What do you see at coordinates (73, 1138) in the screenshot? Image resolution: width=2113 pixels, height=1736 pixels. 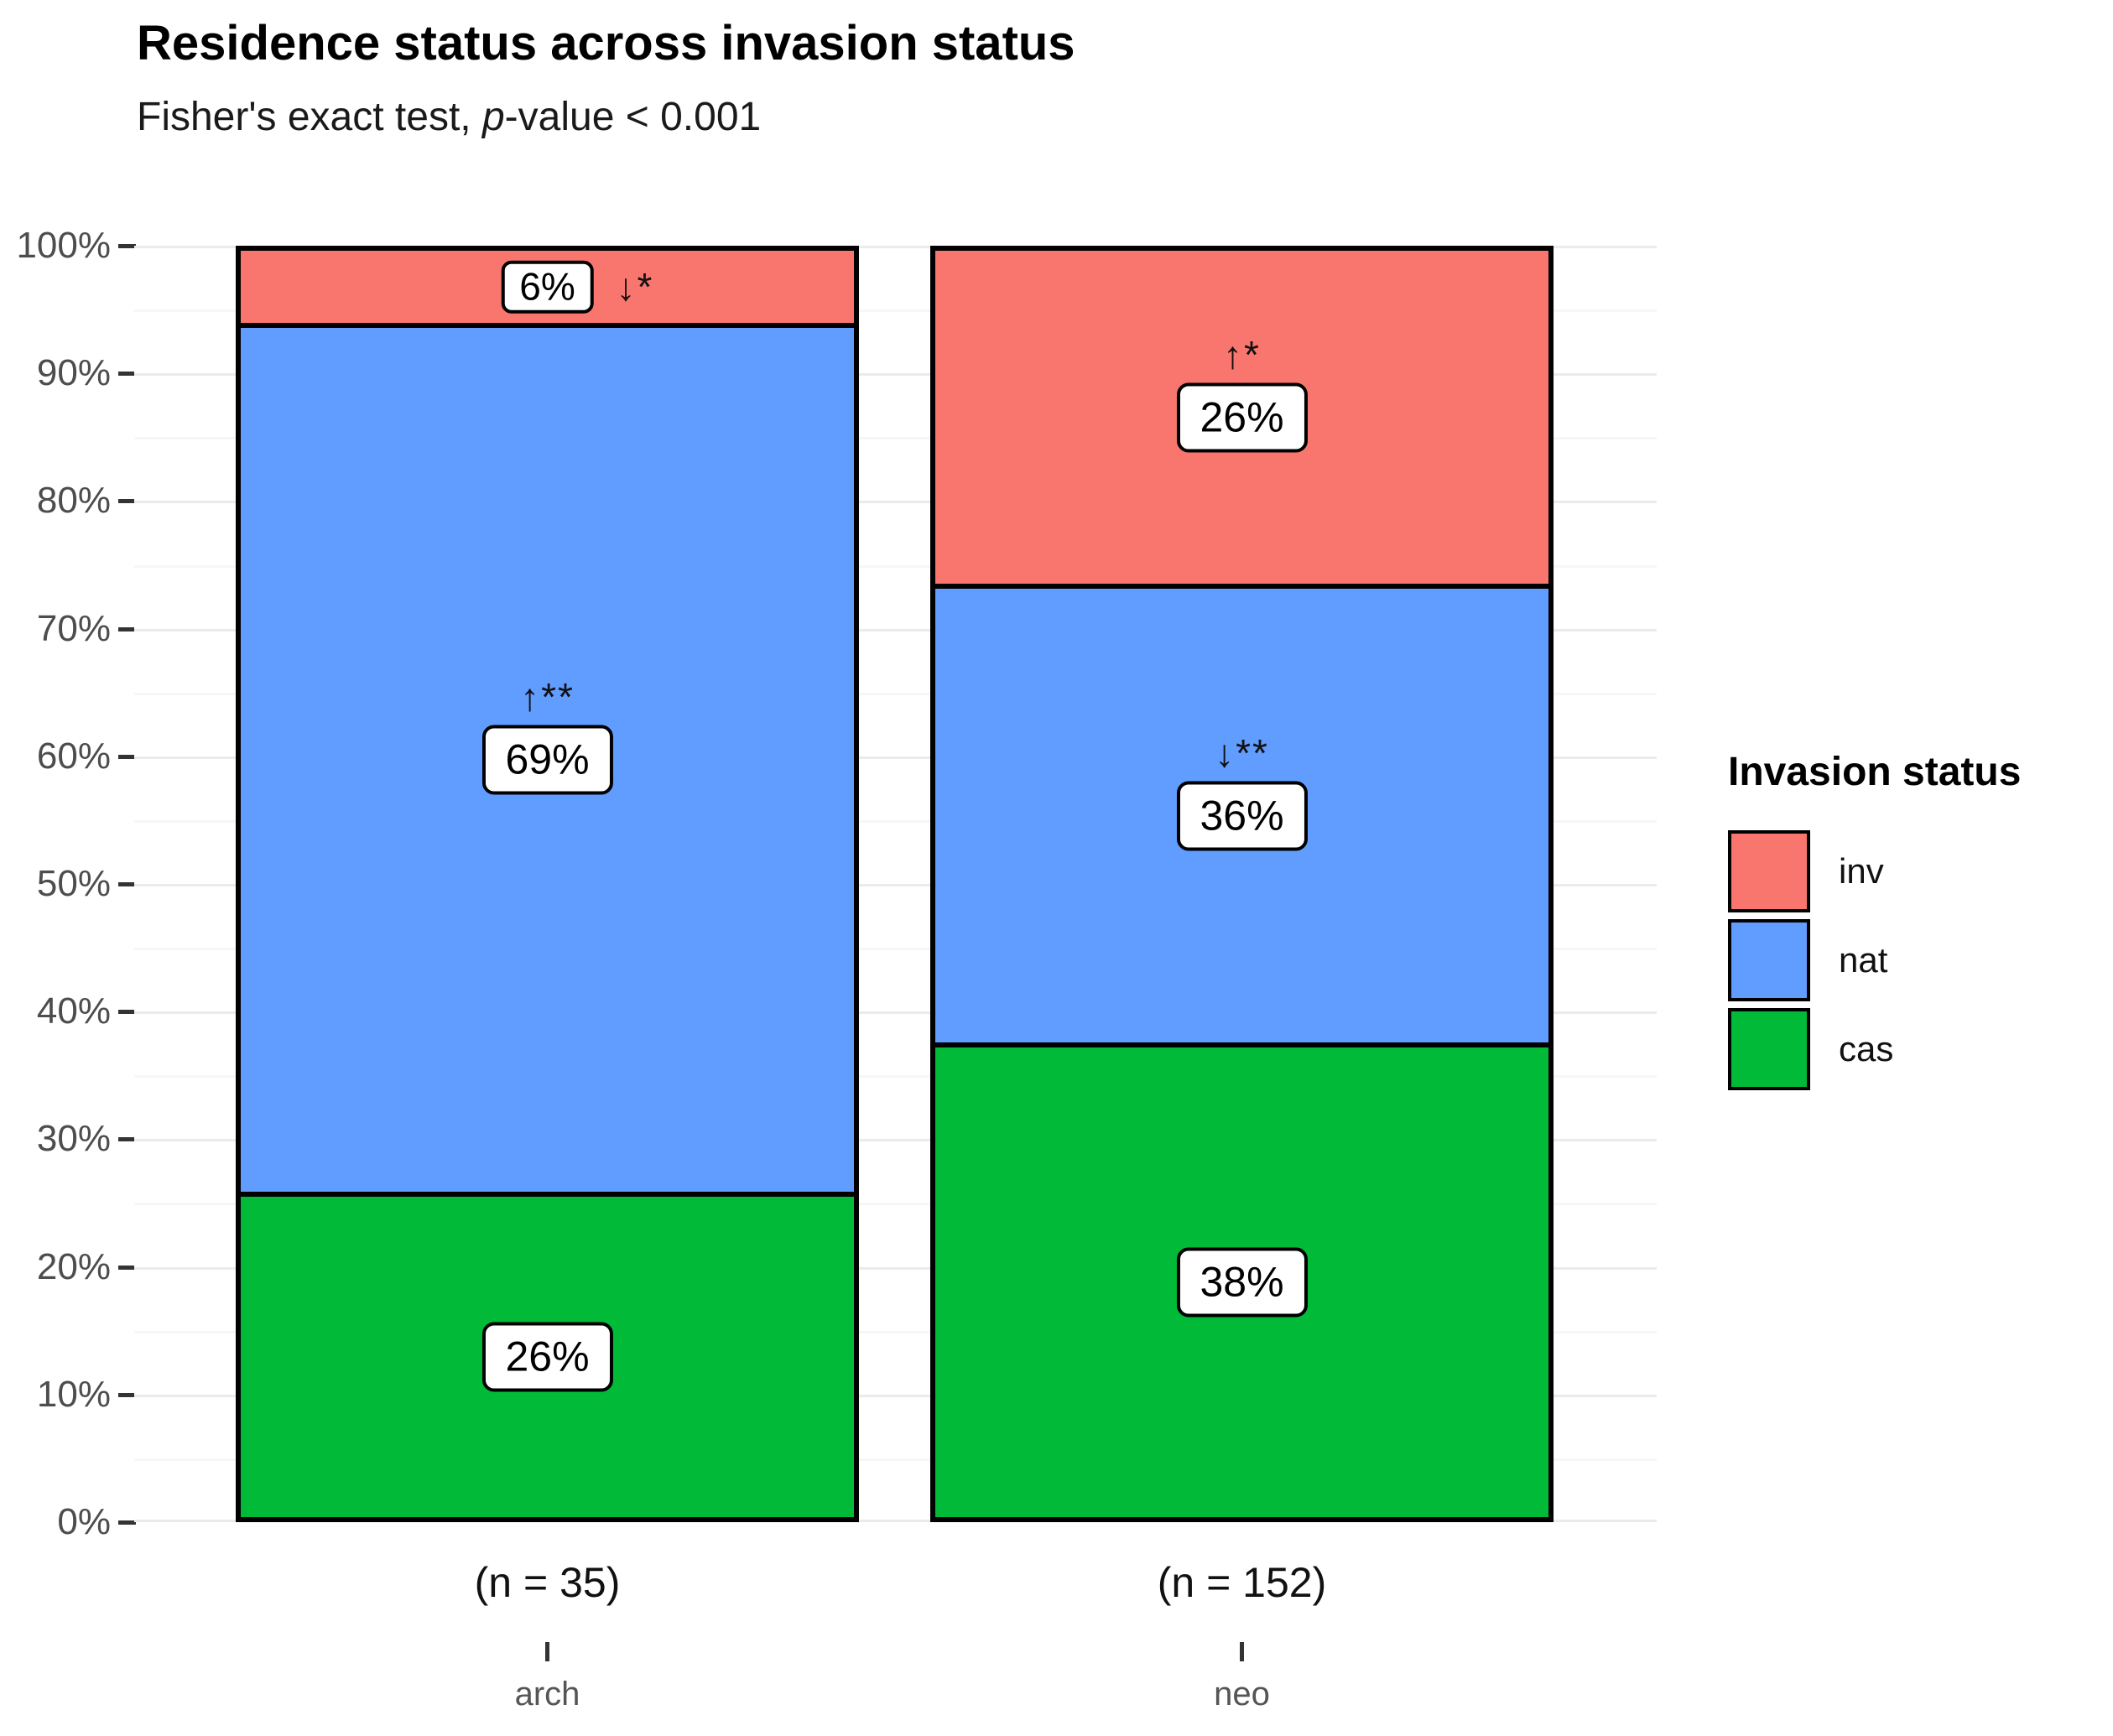 I see `y-tick-label-30: 30%` at bounding box center [73, 1138].